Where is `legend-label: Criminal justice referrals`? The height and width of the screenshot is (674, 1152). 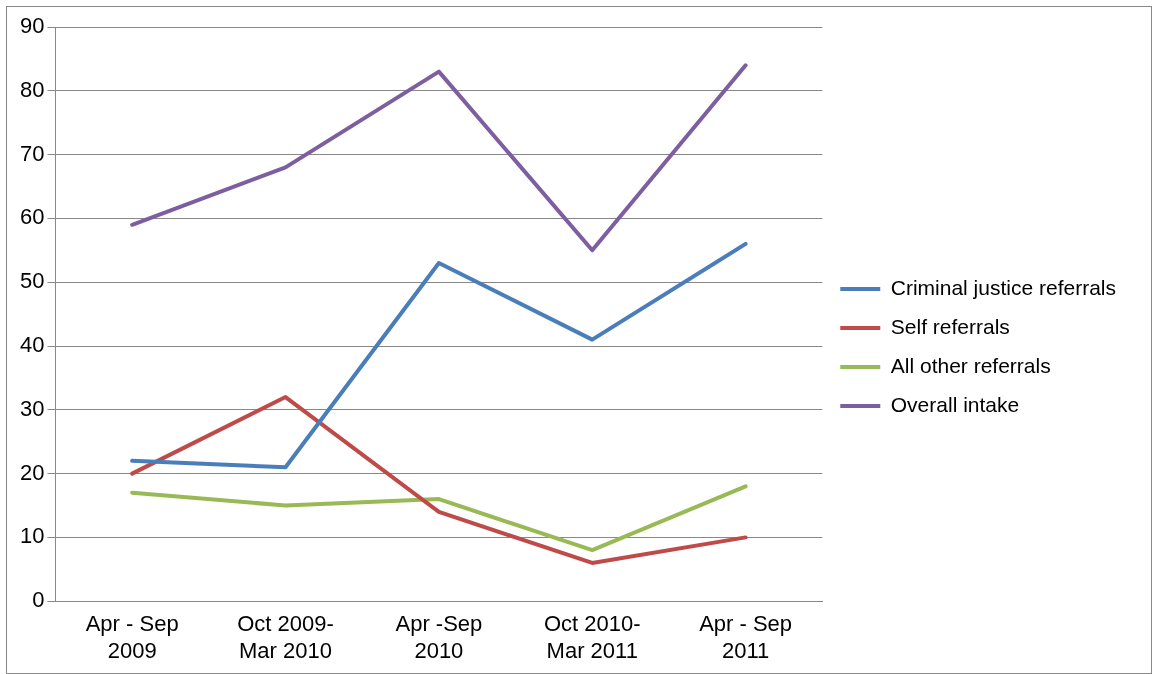 legend-label: Criminal justice referrals is located at coordinates (1003, 287).